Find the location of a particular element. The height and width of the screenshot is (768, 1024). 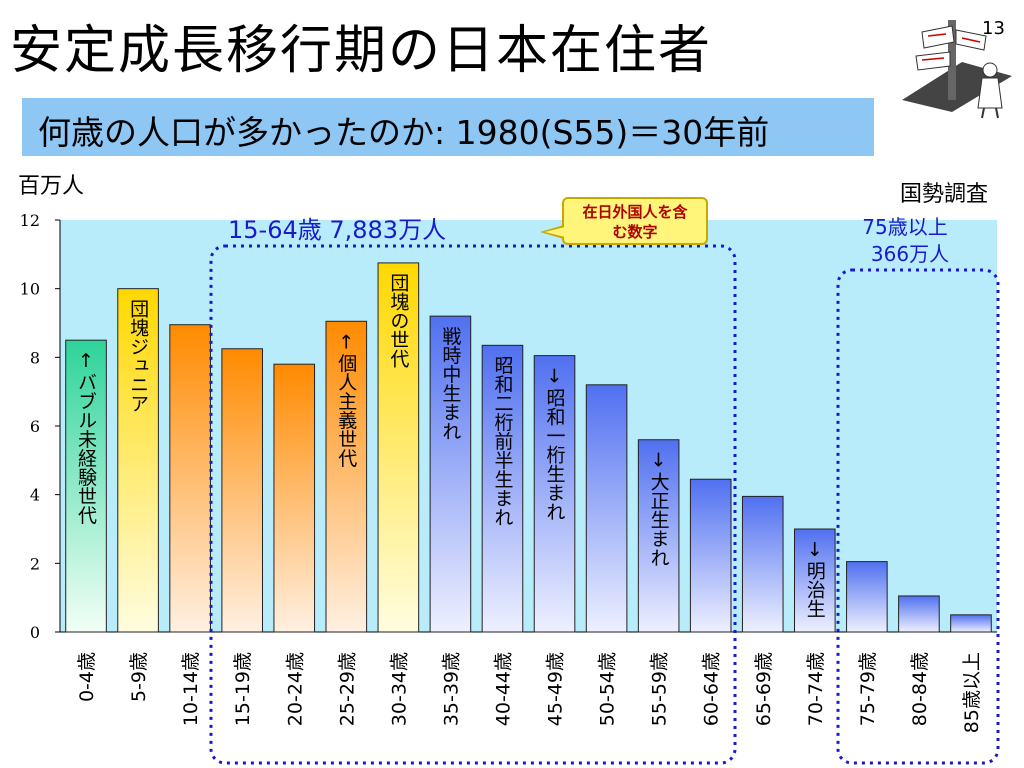

bar-45-49歳 is located at coordinates (554, 494).